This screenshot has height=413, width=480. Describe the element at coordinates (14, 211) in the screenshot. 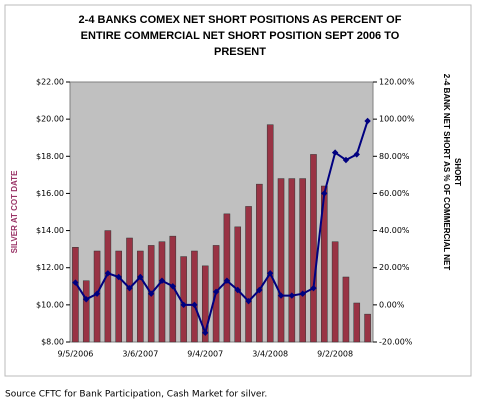

I see `y-axis-label: SILVER AT COT DATE` at that location.